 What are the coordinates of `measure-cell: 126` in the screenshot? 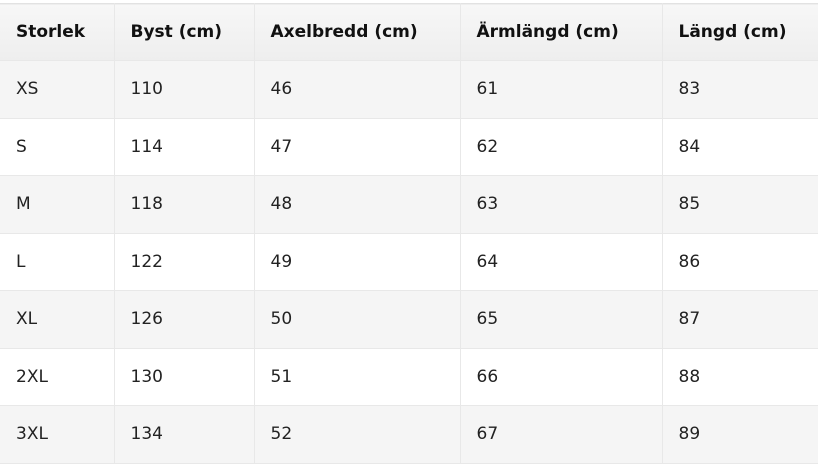 It's located at (184, 319).